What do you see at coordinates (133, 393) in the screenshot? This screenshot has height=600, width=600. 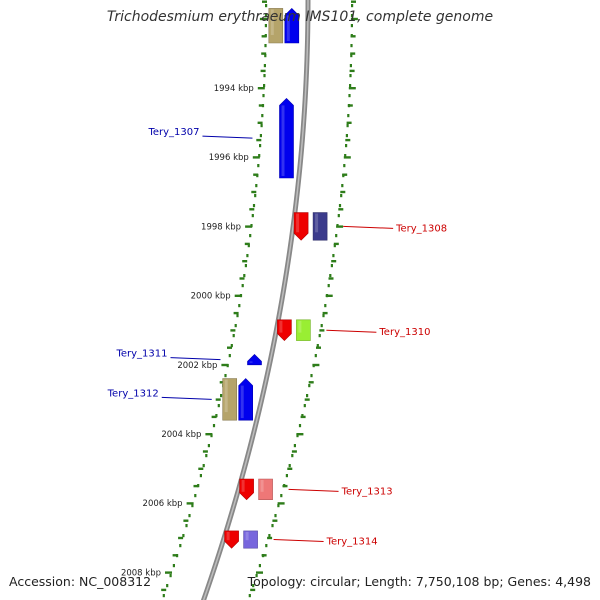 I see `gene-label: Tery_1312` at bounding box center [133, 393].